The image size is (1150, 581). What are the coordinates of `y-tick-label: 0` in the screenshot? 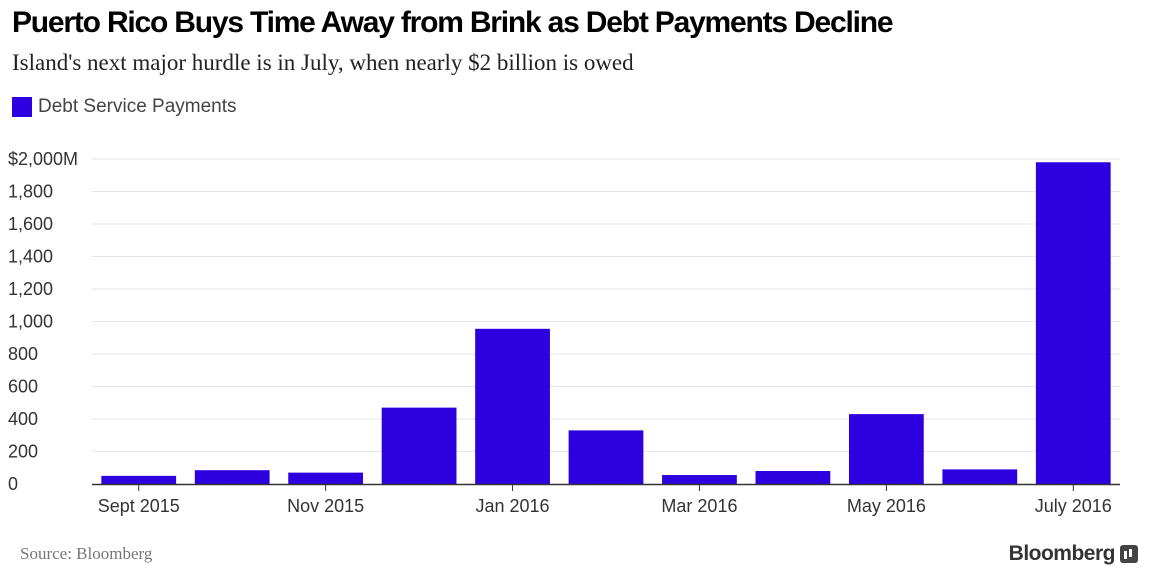 It's located at (13, 484).